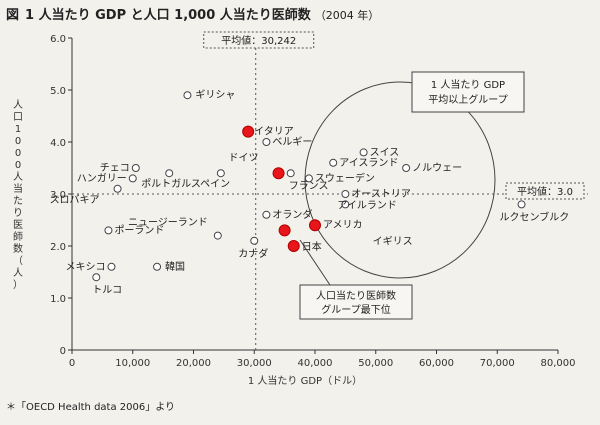  I want to click on data-point-label: イギリス, so click(393, 241).